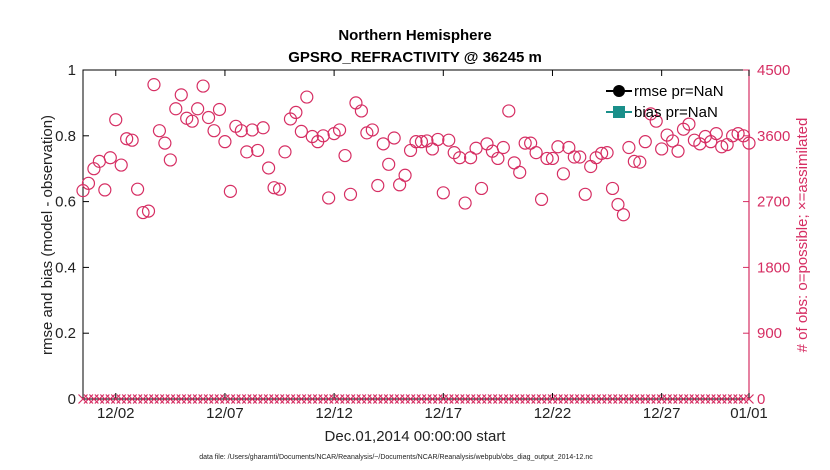 This screenshot has height=470, width=830. What do you see at coordinates (773, 70) in the screenshot?
I see `y2-tick-label: 4500` at bounding box center [773, 70].